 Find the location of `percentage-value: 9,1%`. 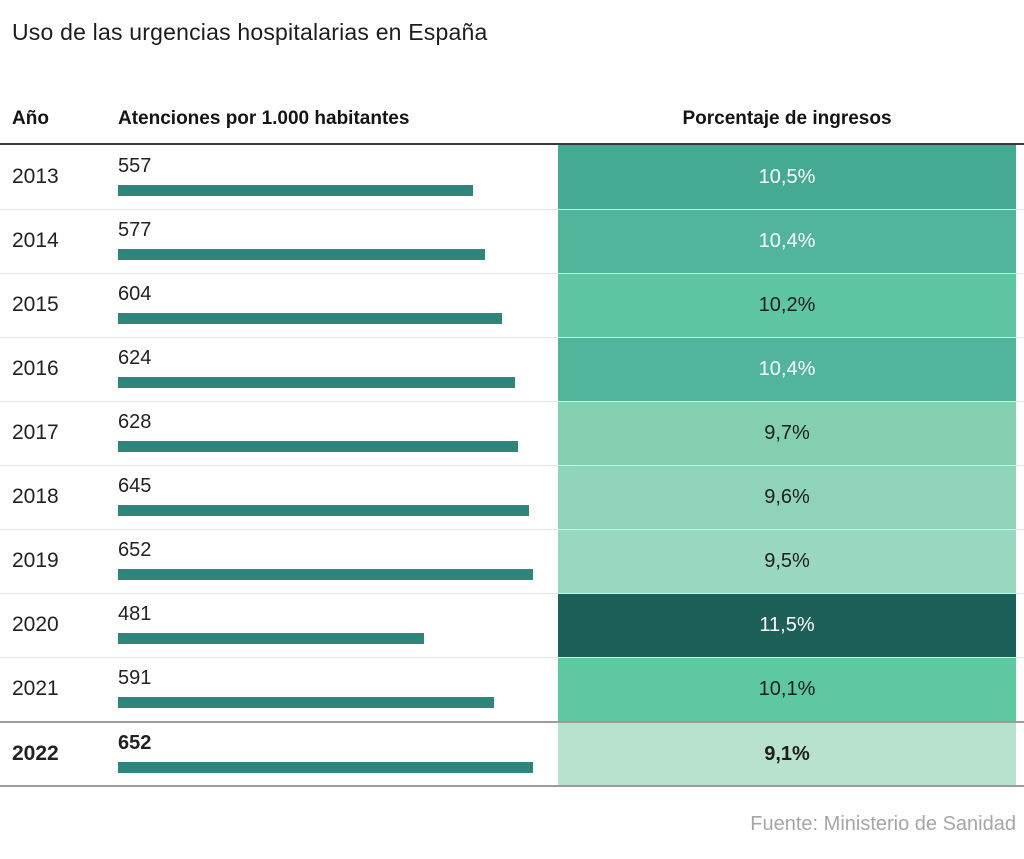

percentage-value: 9,1% is located at coordinates (787, 753).